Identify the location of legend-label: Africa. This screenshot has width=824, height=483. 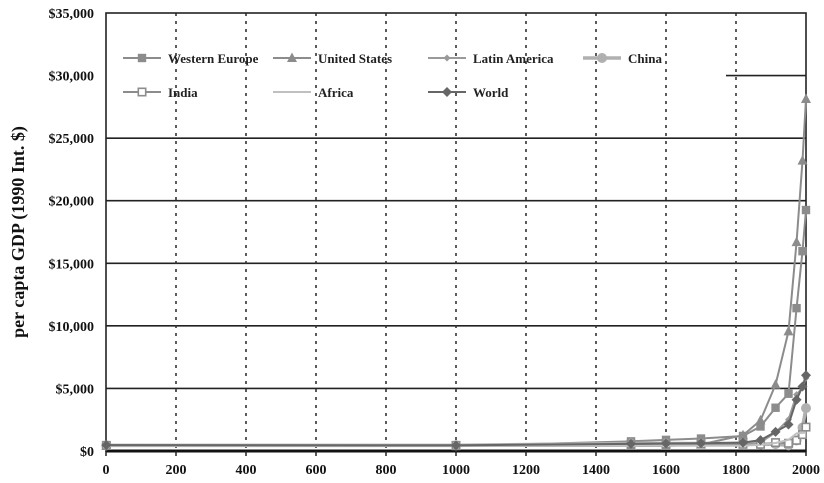
(336, 92).